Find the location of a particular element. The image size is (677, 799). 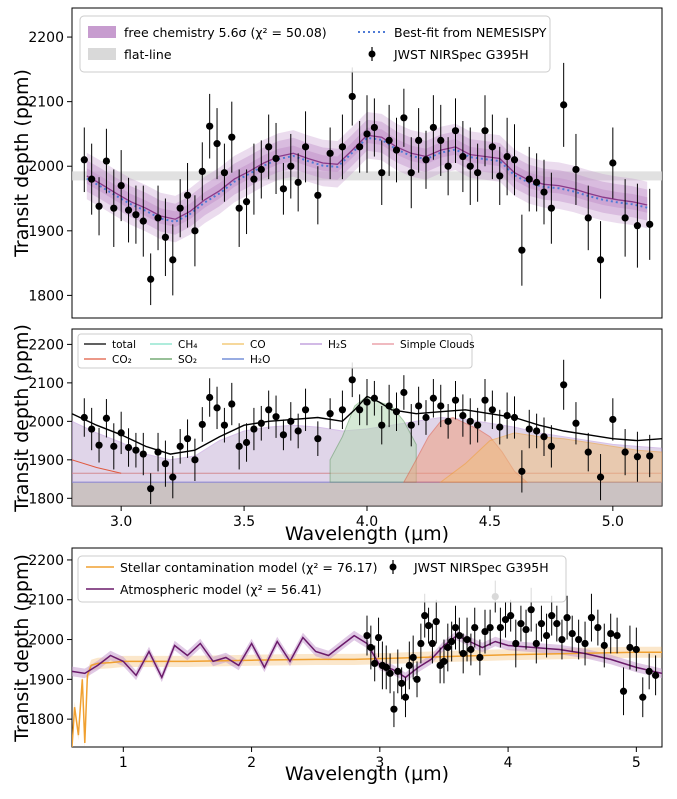

panel-bottom-xtick-label: 3 is located at coordinates (379, 763).